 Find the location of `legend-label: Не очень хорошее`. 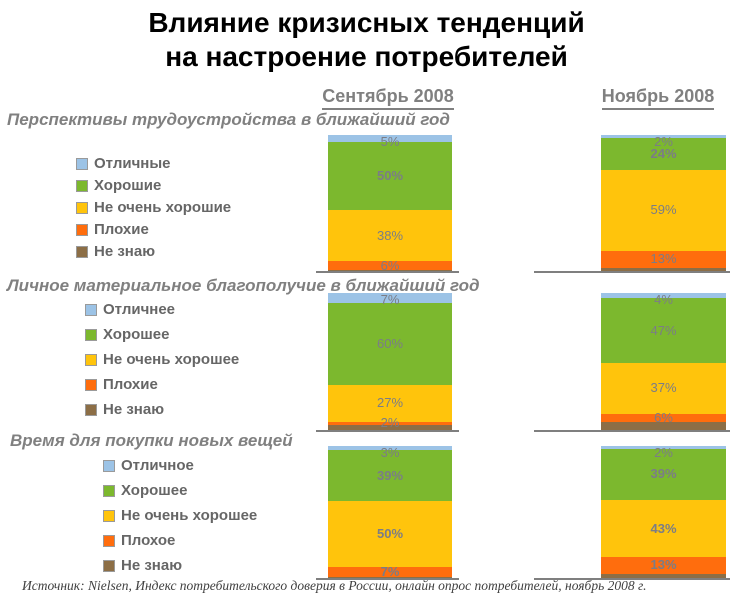

legend-label: Не очень хорошее is located at coordinates (189, 515).